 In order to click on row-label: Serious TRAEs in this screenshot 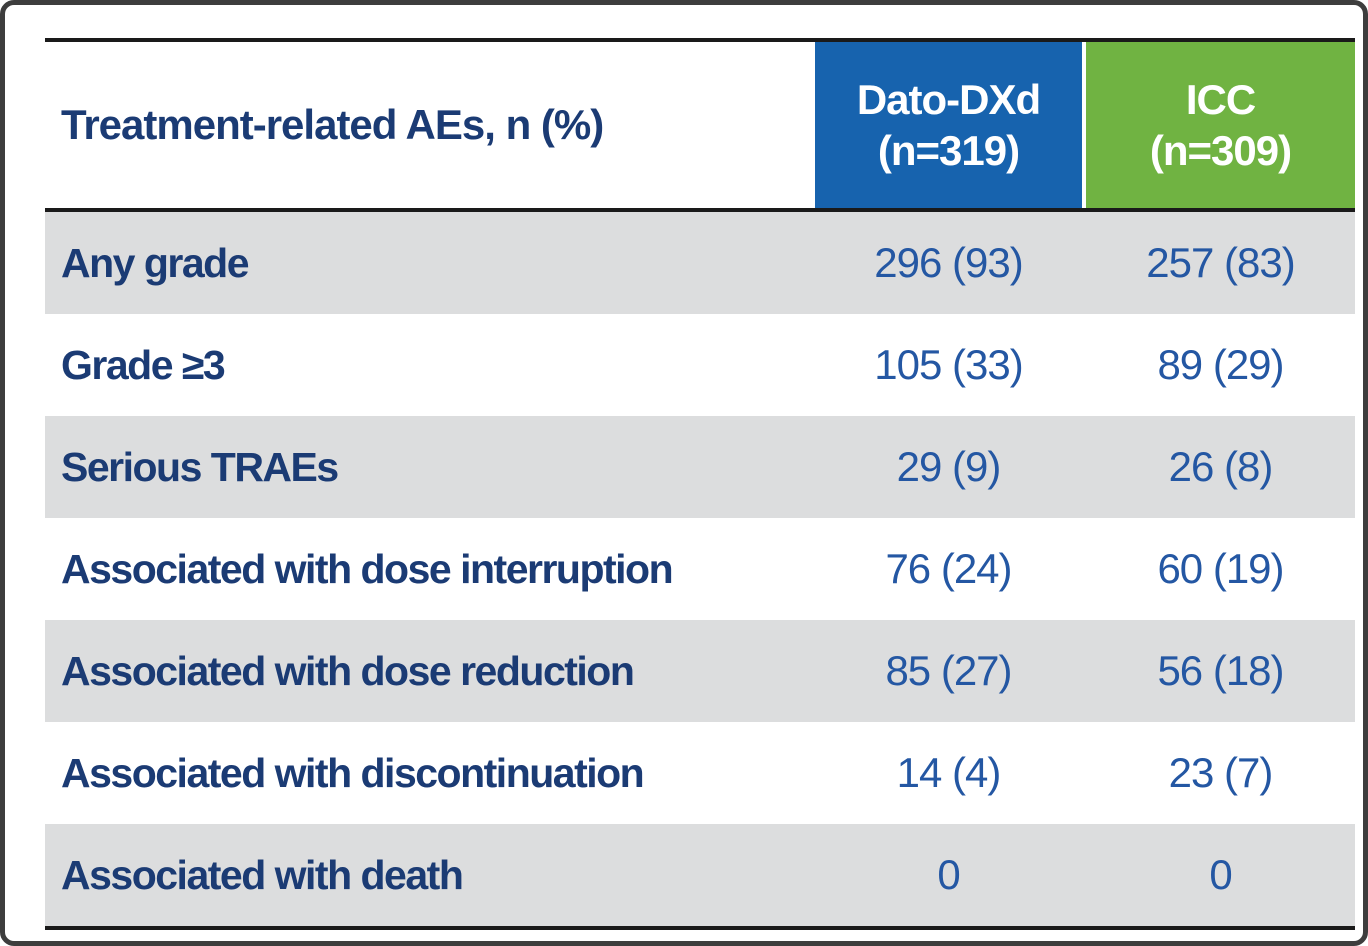, I will do `click(200, 466)`.